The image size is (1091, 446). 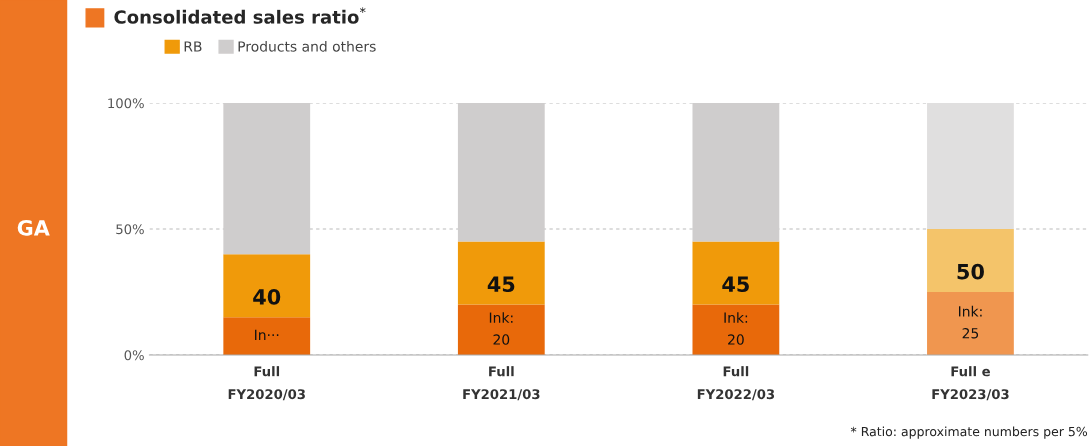 What do you see at coordinates (126, 103) in the screenshot?
I see `y-tick-label: 100%` at bounding box center [126, 103].